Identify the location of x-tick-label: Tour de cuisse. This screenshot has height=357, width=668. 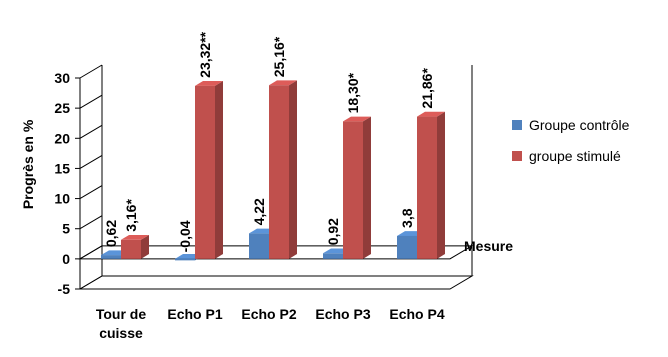
(121, 323).